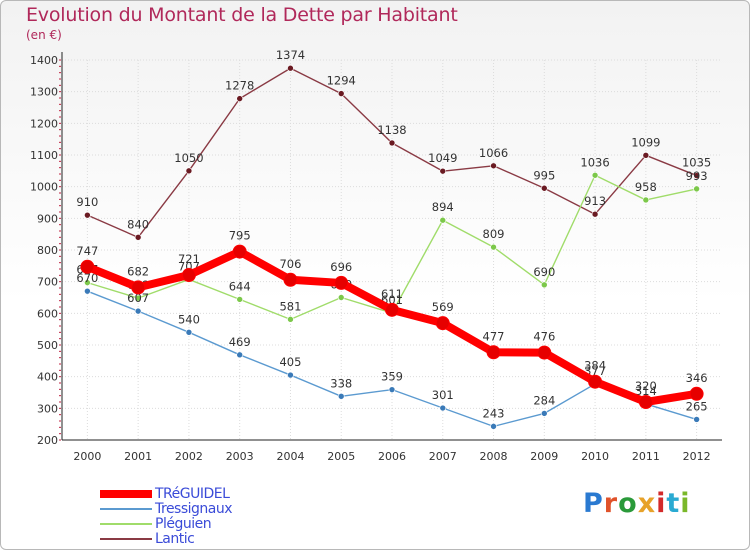 The image size is (750, 550). What do you see at coordinates (443, 395) in the screenshot?
I see `data-label: 301` at bounding box center [443, 395].